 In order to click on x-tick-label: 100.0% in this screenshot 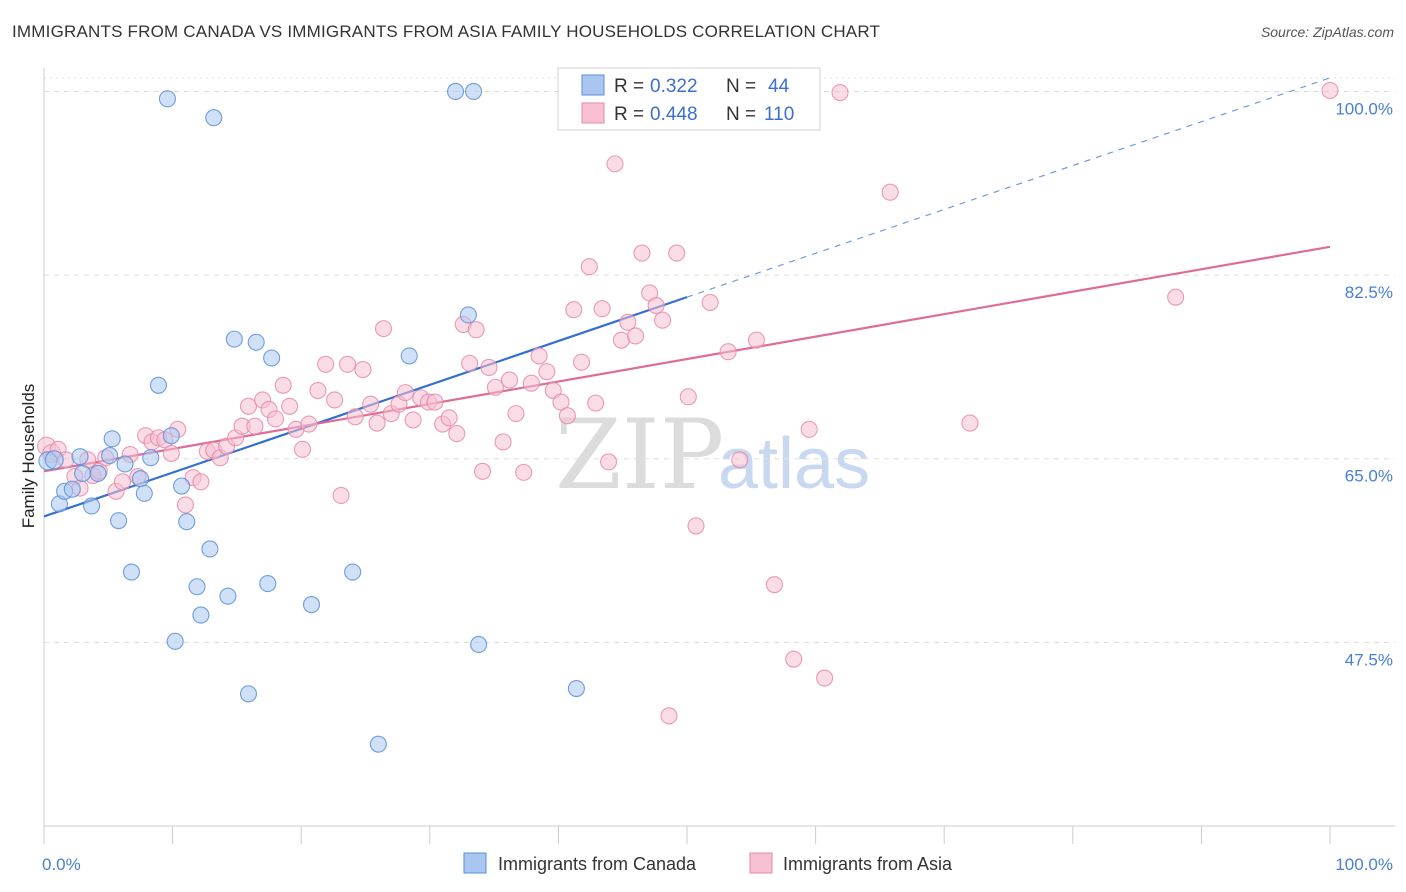, I will do `click(1364, 864)`.